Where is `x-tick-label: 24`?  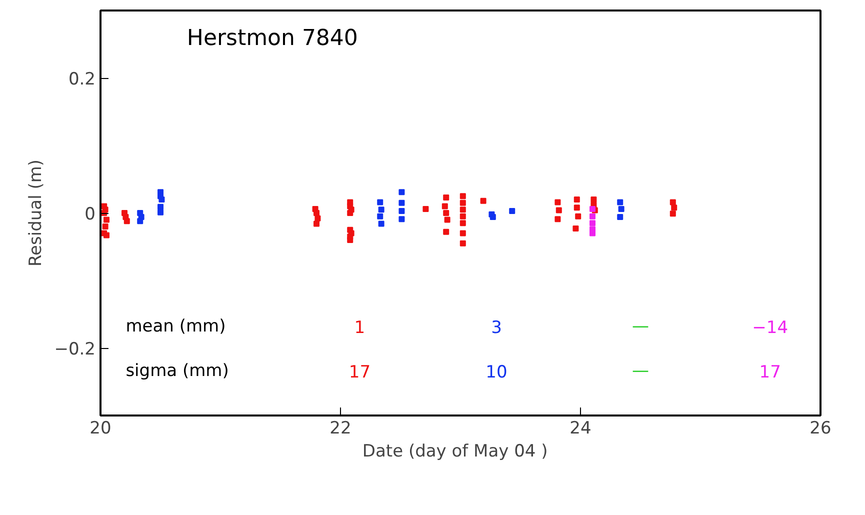 x-tick-label: 24 is located at coordinates (581, 428).